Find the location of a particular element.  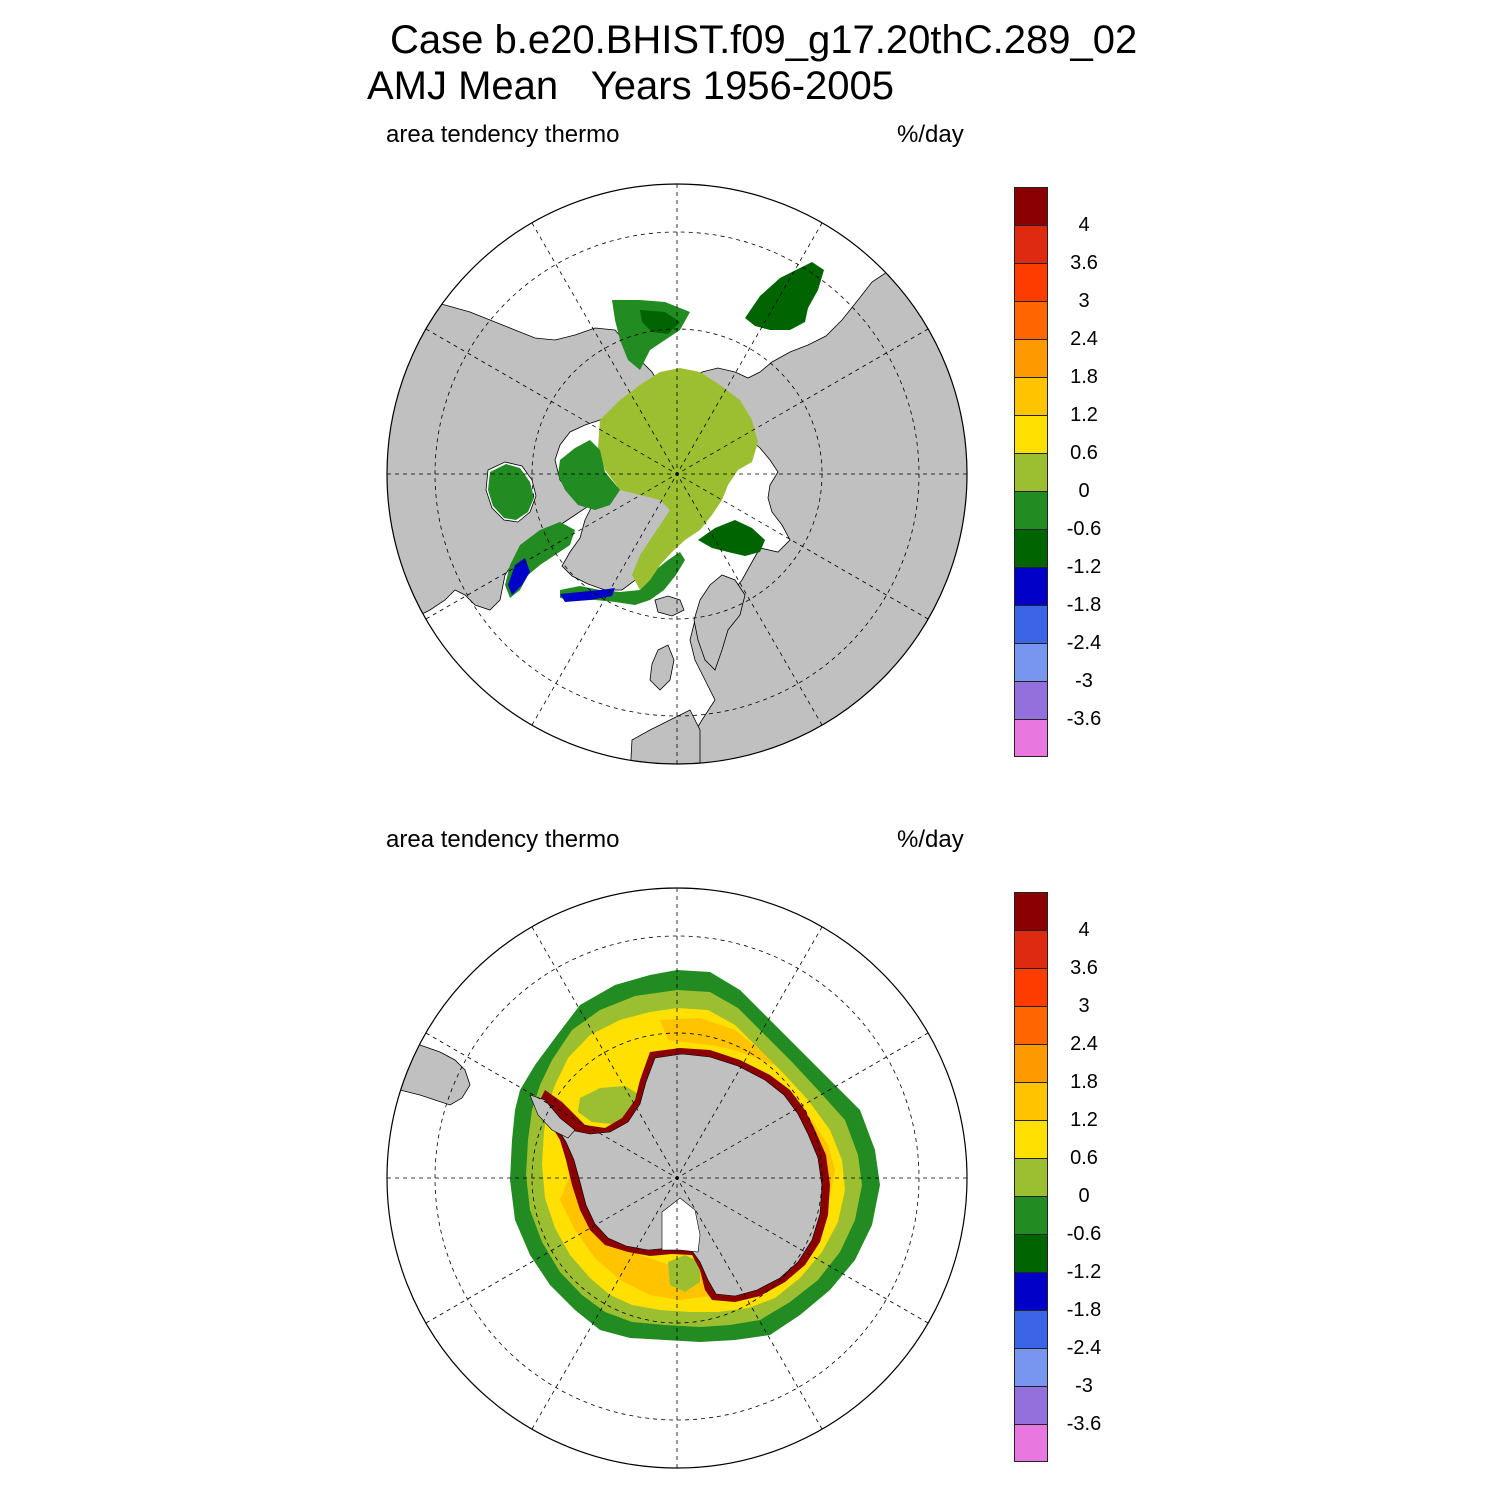

ross-ice-shelf is located at coordinates (681, 1225).